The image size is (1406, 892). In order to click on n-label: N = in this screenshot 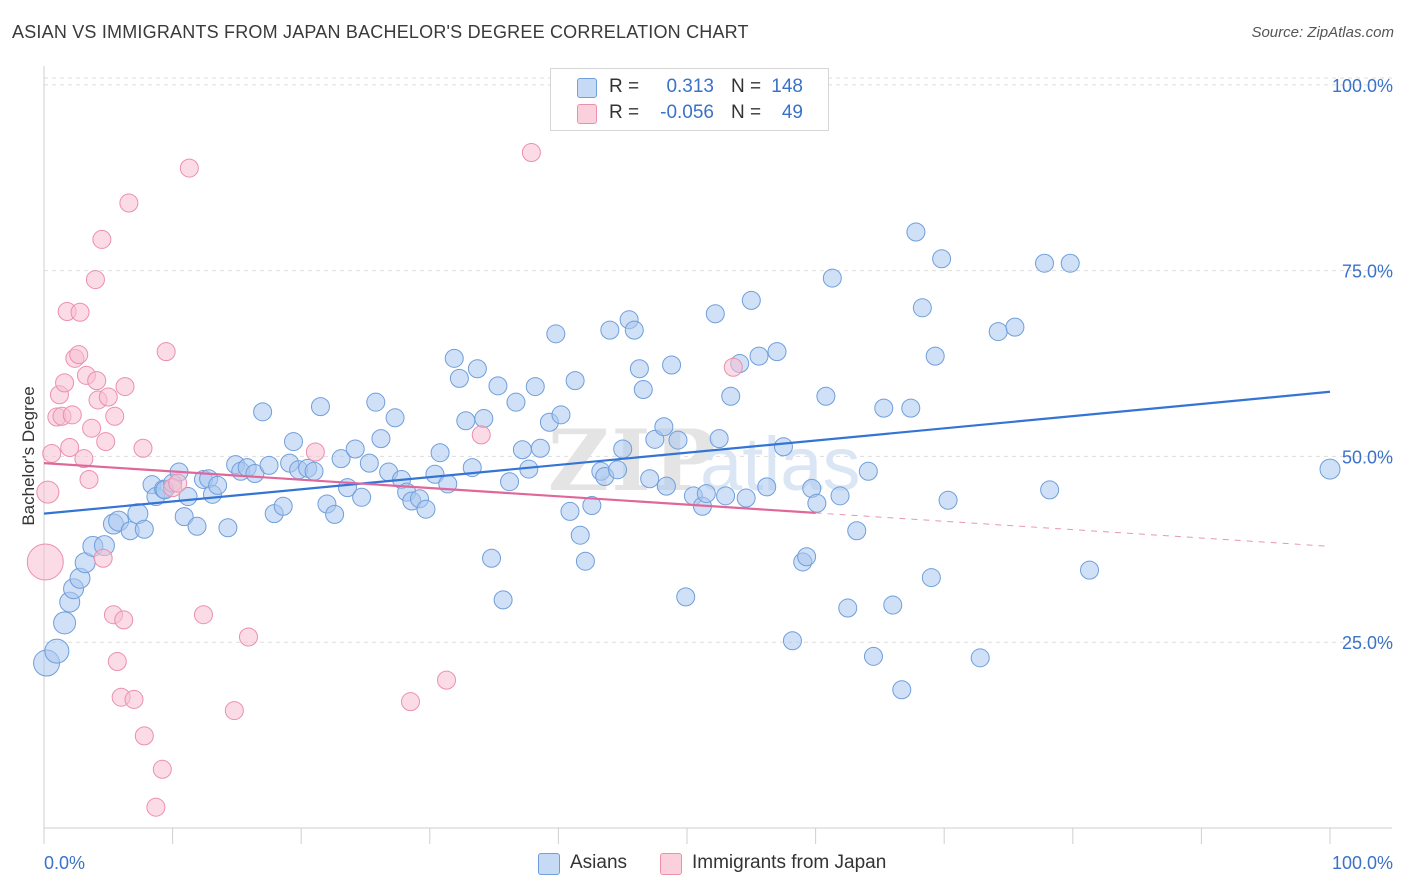, I will do `click(746, 86)`.